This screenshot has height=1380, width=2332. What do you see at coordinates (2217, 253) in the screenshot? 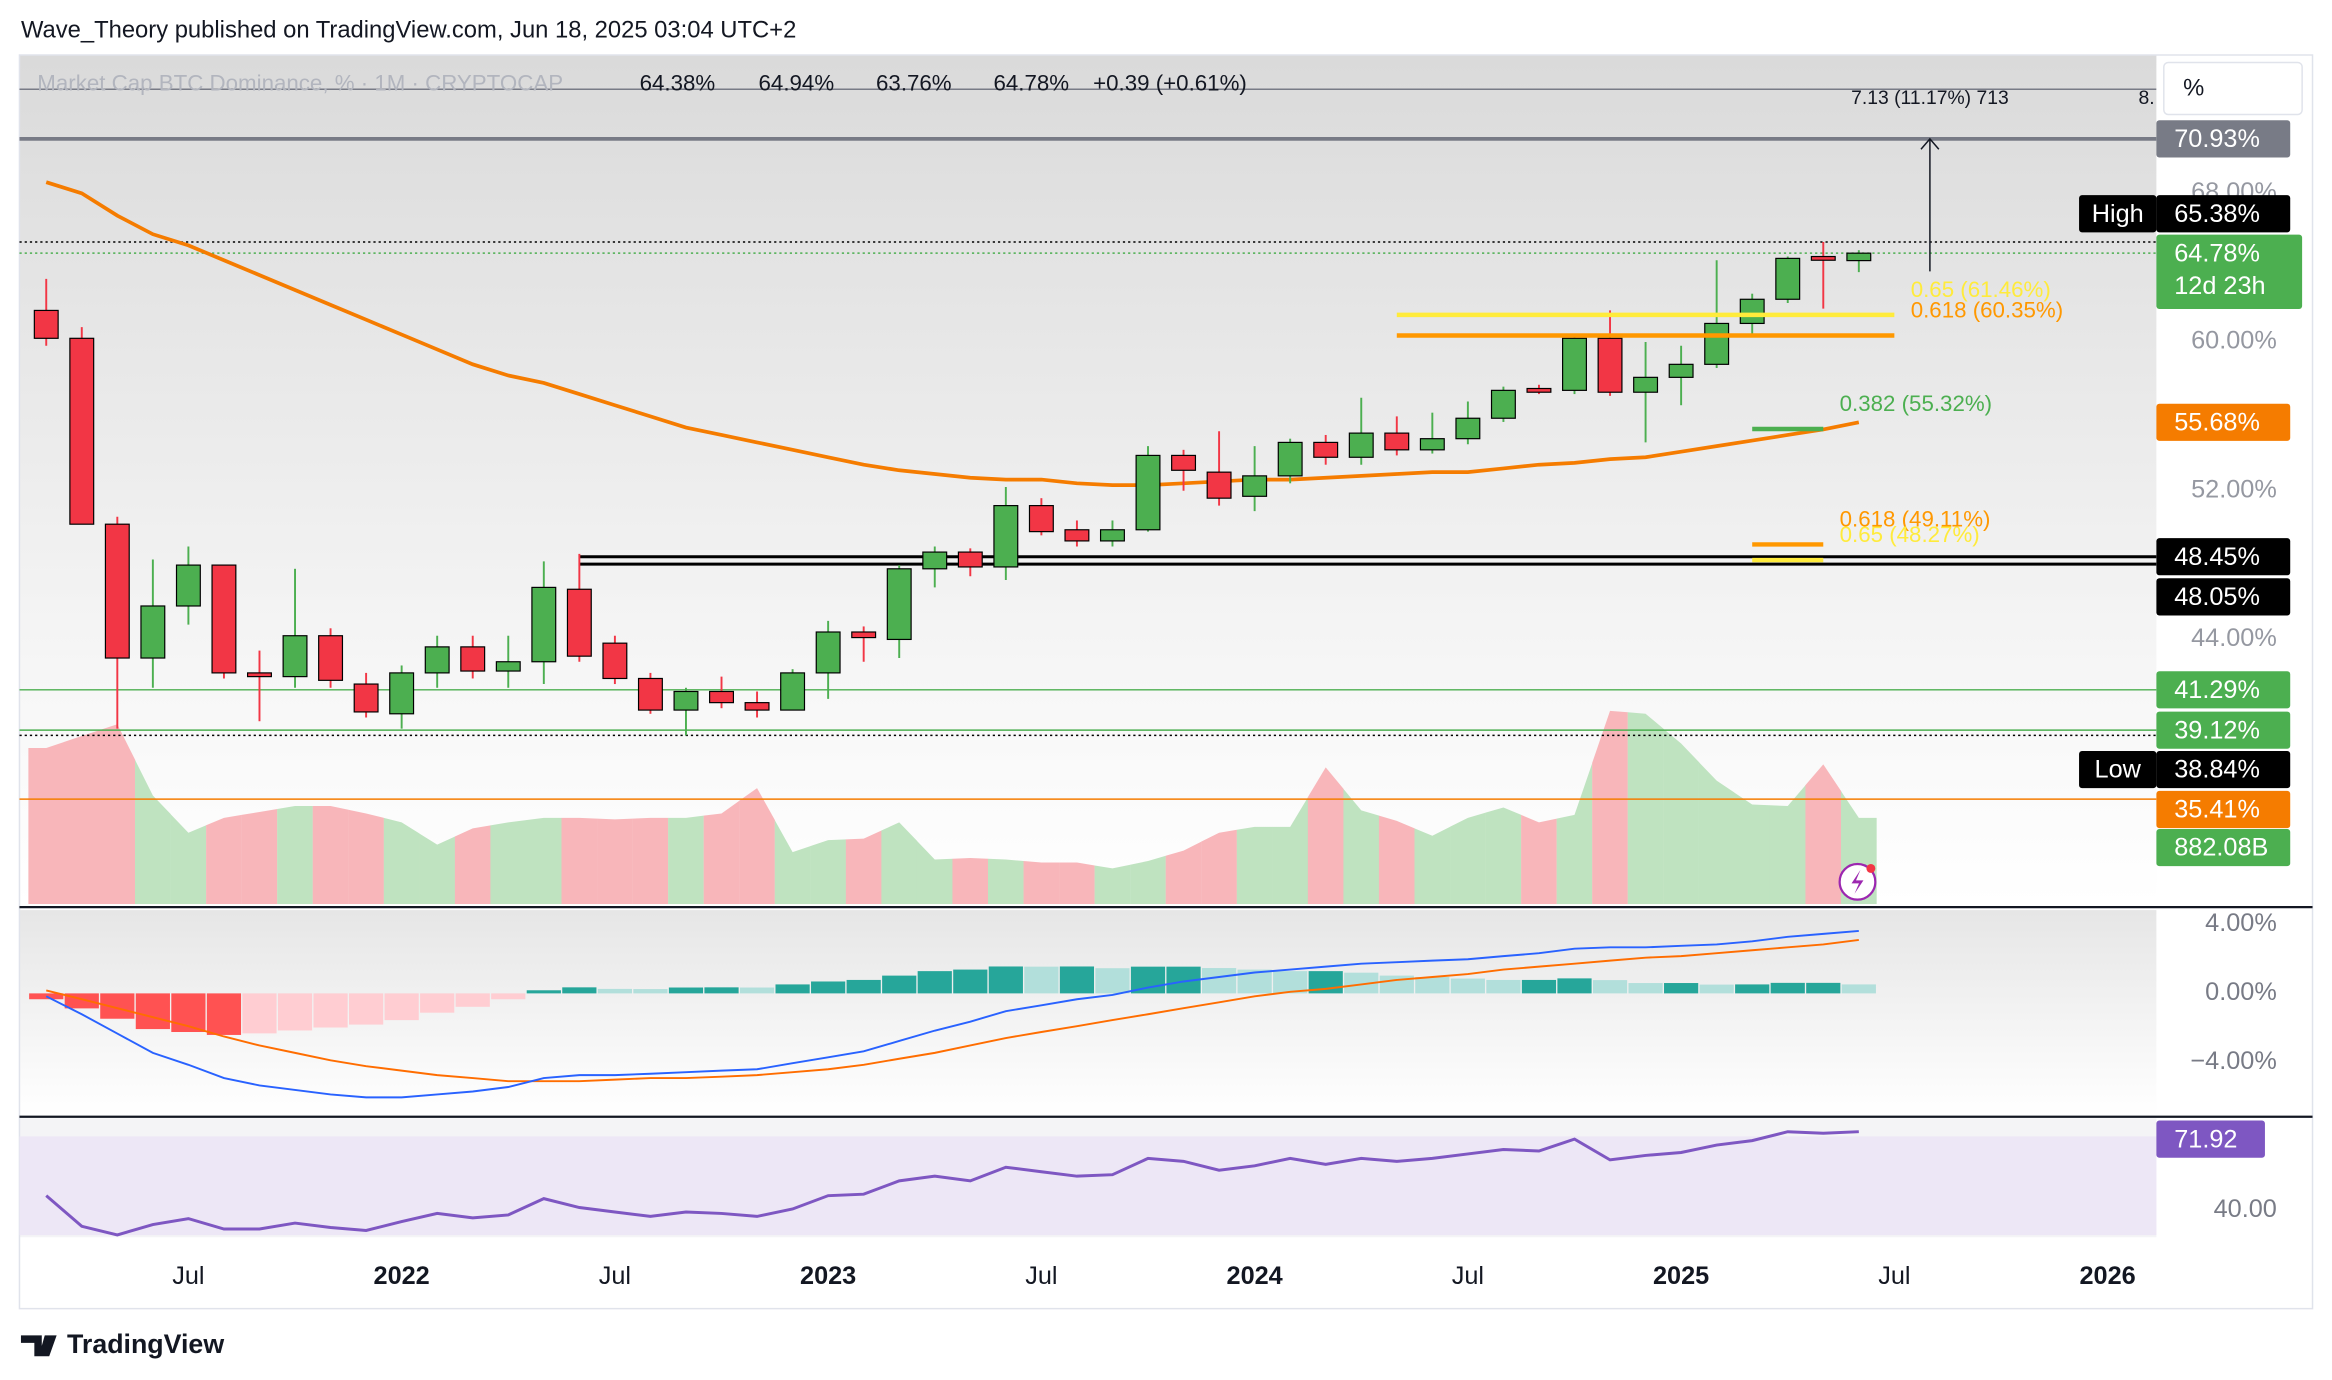
I see `price-badge-label: 64.78%` at bounding box center [2217, 253].